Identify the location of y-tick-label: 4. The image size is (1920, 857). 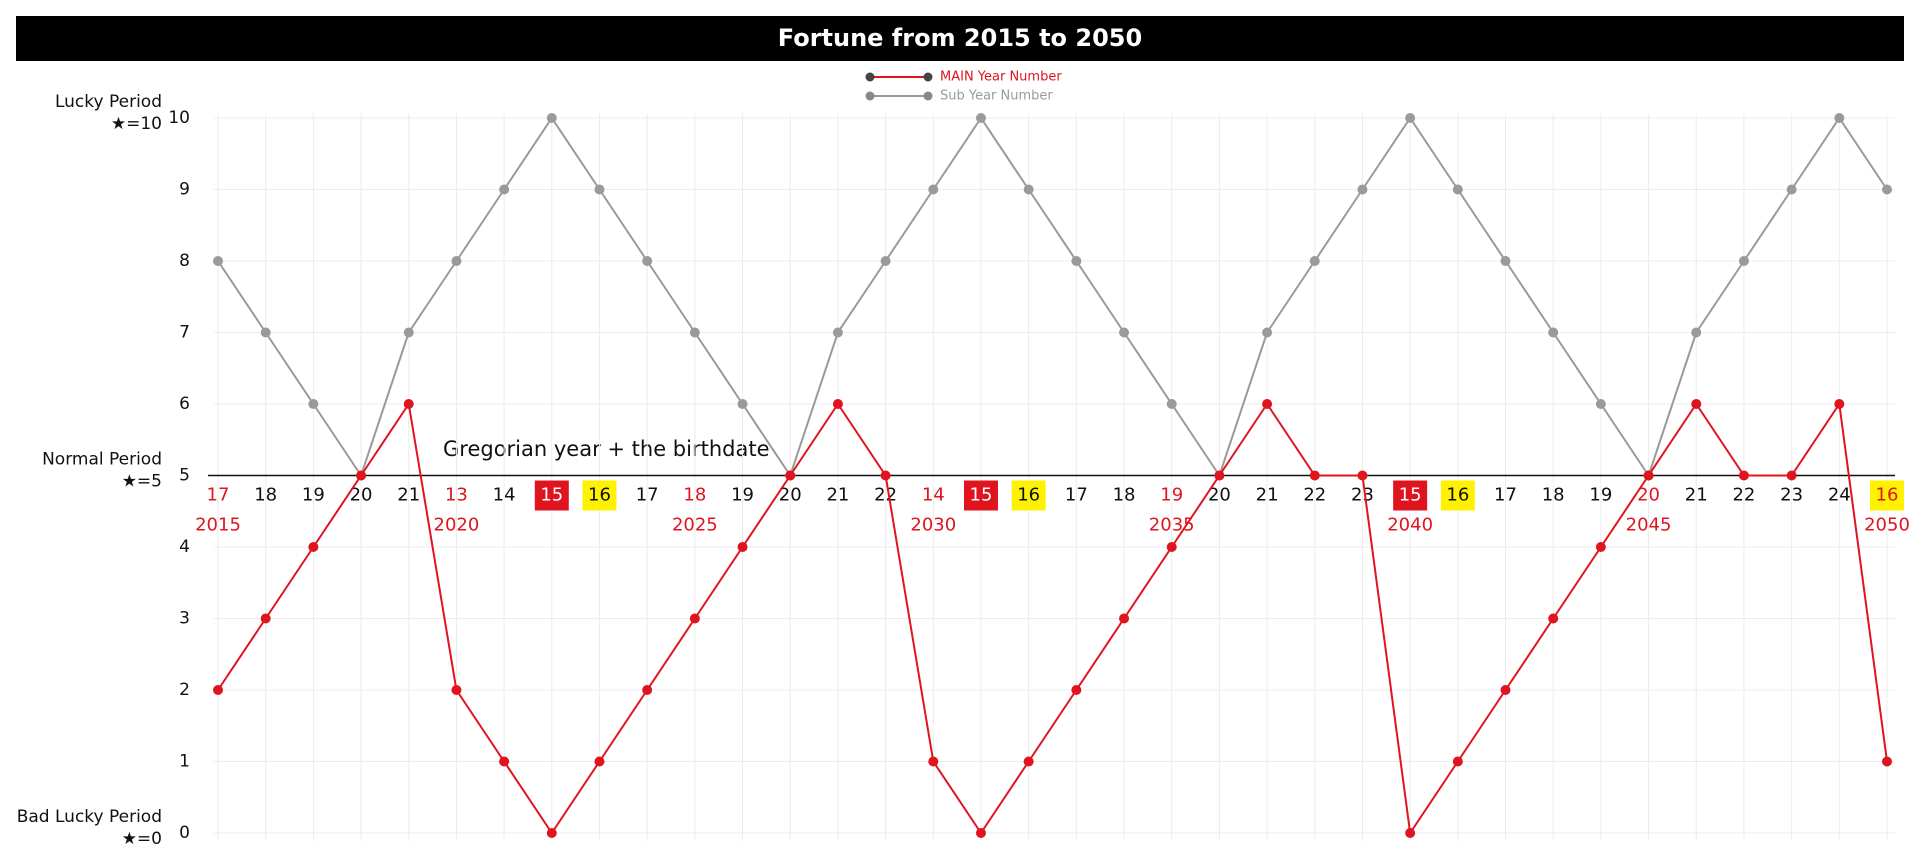
(184, 547).